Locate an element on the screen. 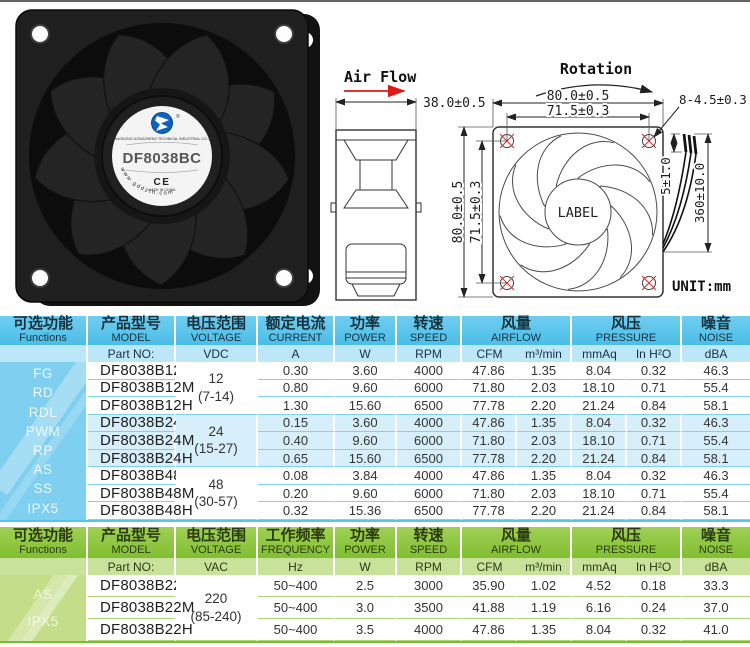  label-origin: MADE IN CHINA is located at coordinates (162, 190).